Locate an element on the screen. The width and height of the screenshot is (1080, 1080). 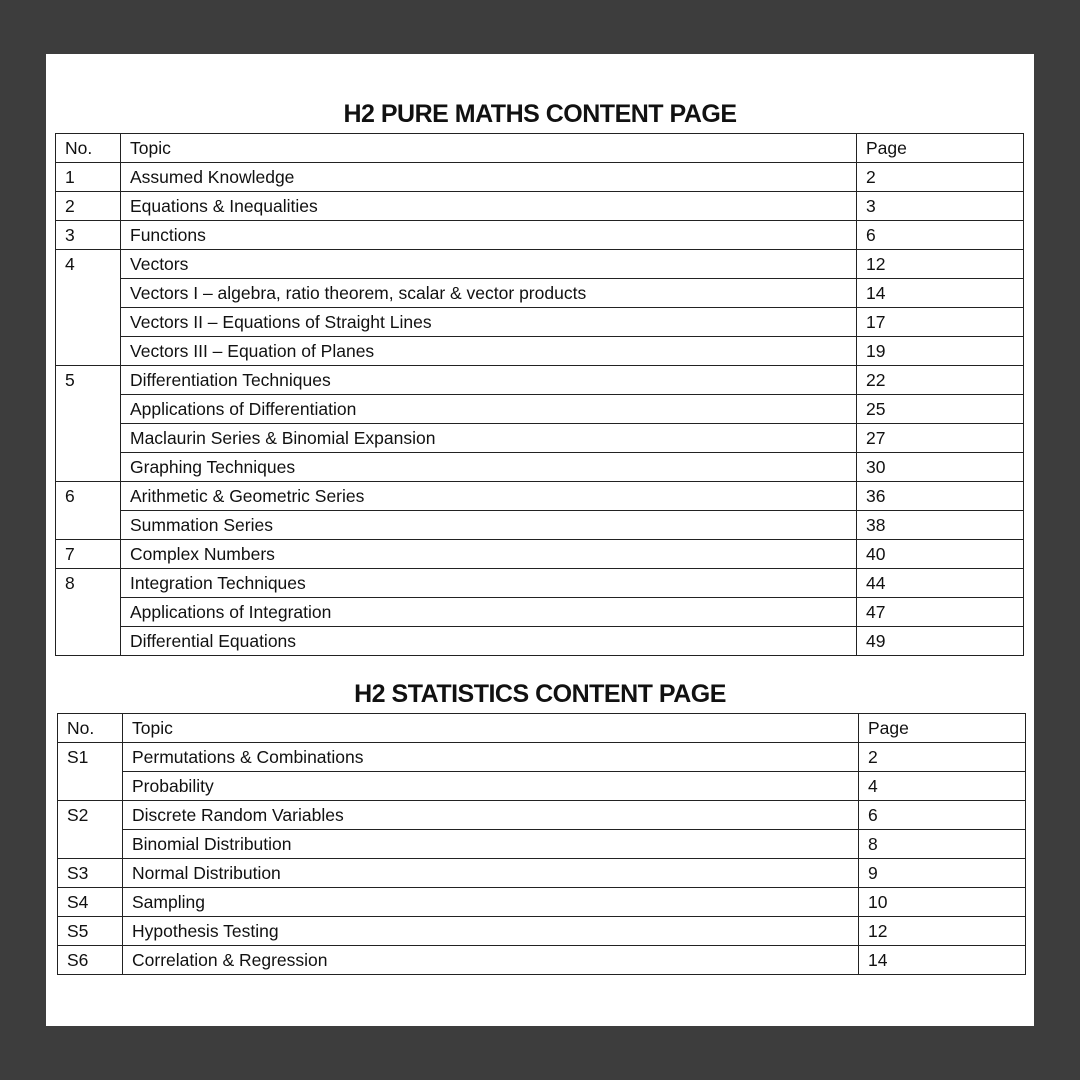
page-number: 40 is located at coordinates (940, 554).